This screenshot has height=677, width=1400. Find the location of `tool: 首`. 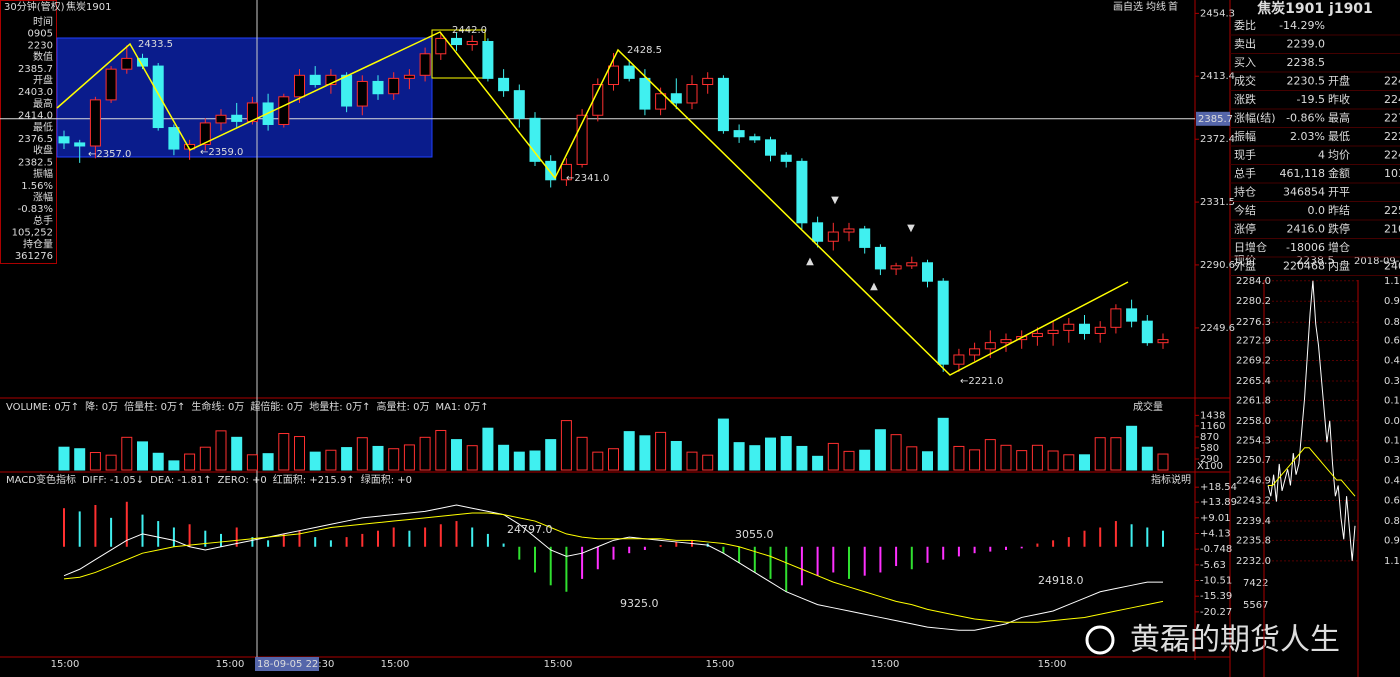

tool: 首 is located at coordinates (1173, 6).